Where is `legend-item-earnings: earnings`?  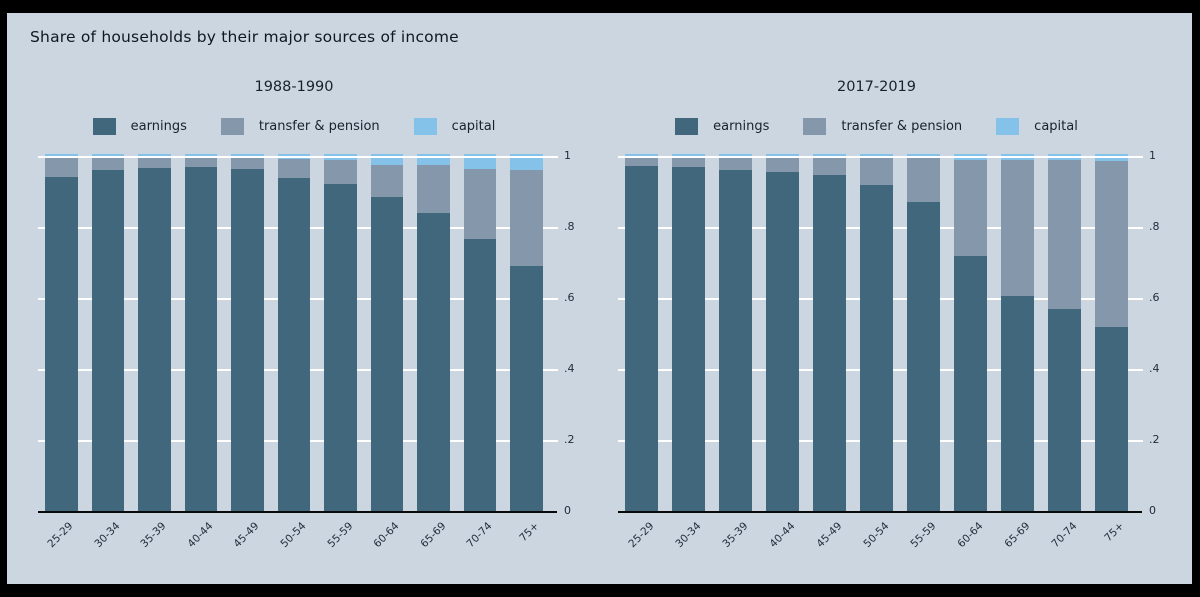 legend-item-earnings: earnings is located at coordinates (139, 126).